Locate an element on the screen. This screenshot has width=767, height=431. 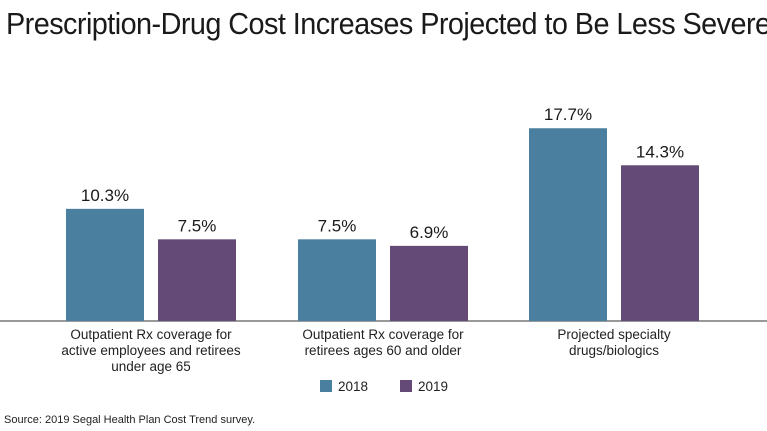
data-label-2018-1: 10.3% is located at coordinates (105, 195).